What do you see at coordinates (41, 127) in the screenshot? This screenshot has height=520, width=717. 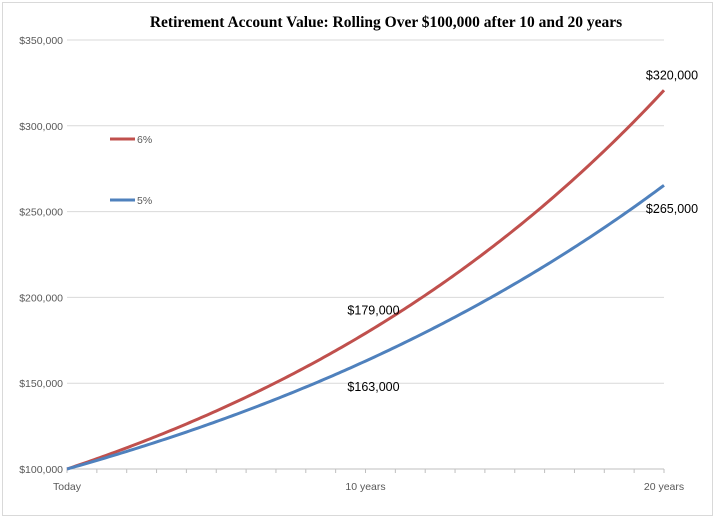 I see `y-tick-label: $300,000` at bounding box center [41, 127].